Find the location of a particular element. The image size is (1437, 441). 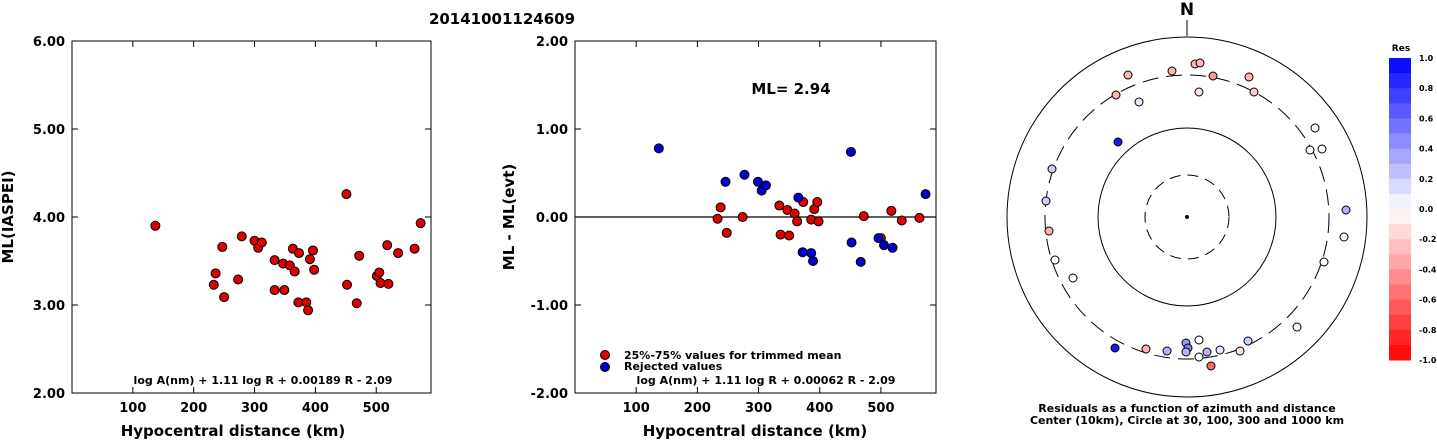

y-tick-label: 5.00 is located at coordinates (49, 130).